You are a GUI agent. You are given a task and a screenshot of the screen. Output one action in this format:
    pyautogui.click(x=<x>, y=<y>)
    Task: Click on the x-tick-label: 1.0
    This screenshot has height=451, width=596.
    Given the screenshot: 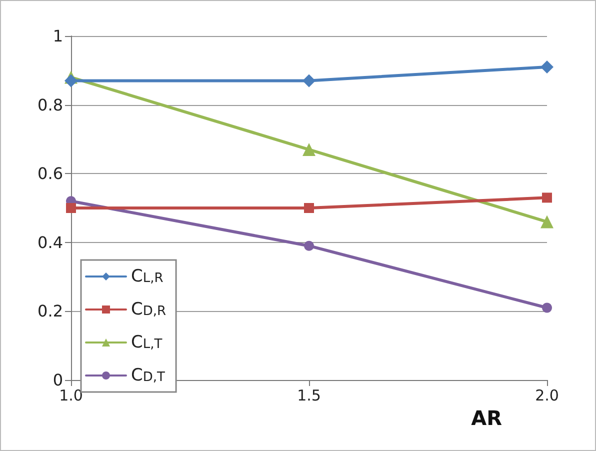 What is the action you would take?
    pyautogui.click(x=71, y=395)
    